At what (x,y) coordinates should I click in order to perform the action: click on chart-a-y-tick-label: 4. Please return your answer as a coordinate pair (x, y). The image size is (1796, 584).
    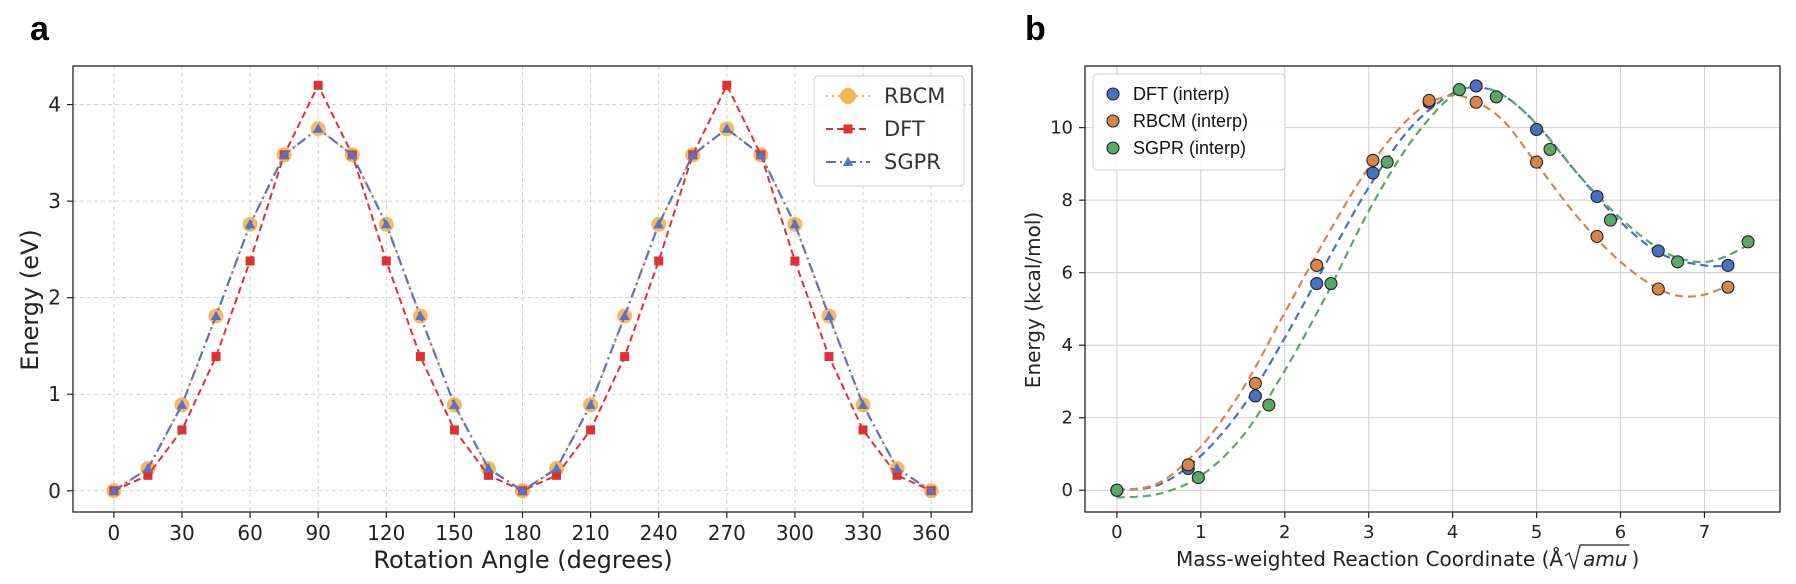
    Looking at the image, I should click on (54, 105).